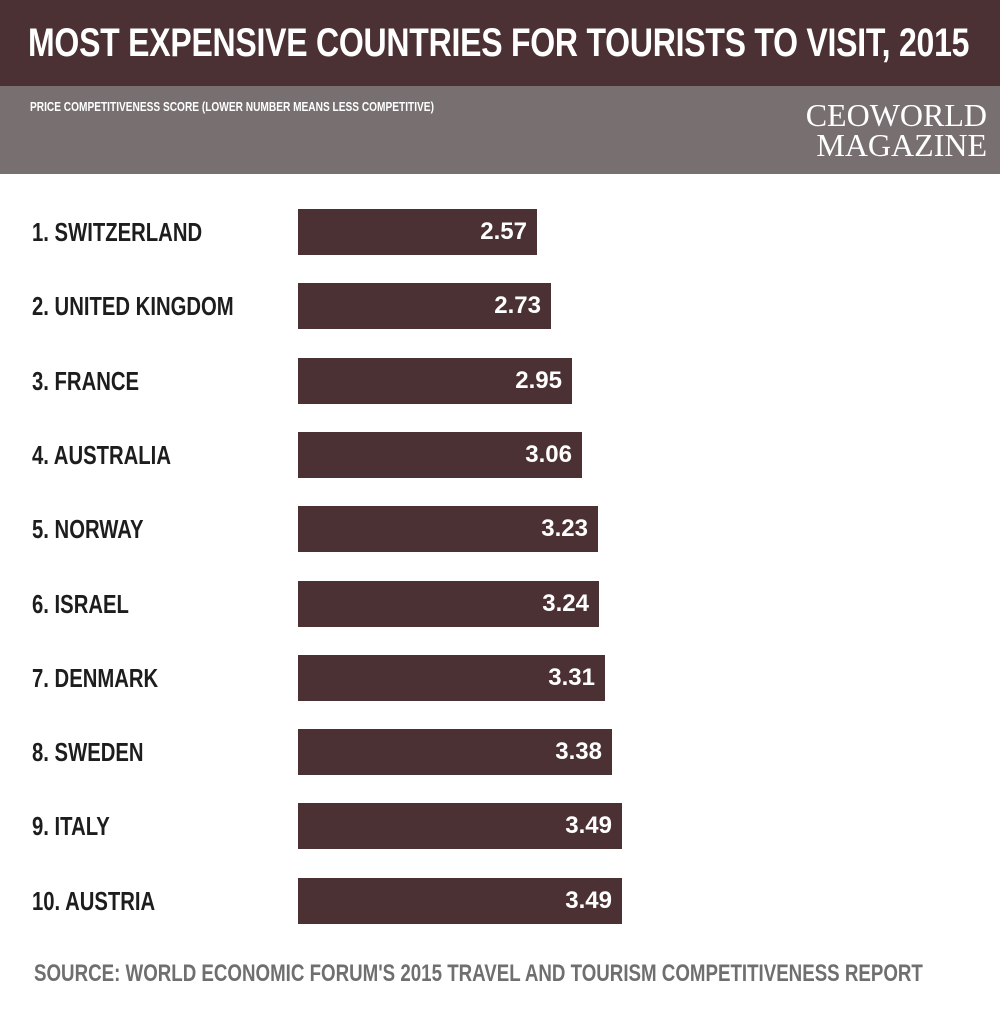 This screenshot has height=1024, width=1000. I want to click on brand-logo-line2: MAGAZINE, so click(901, 145).